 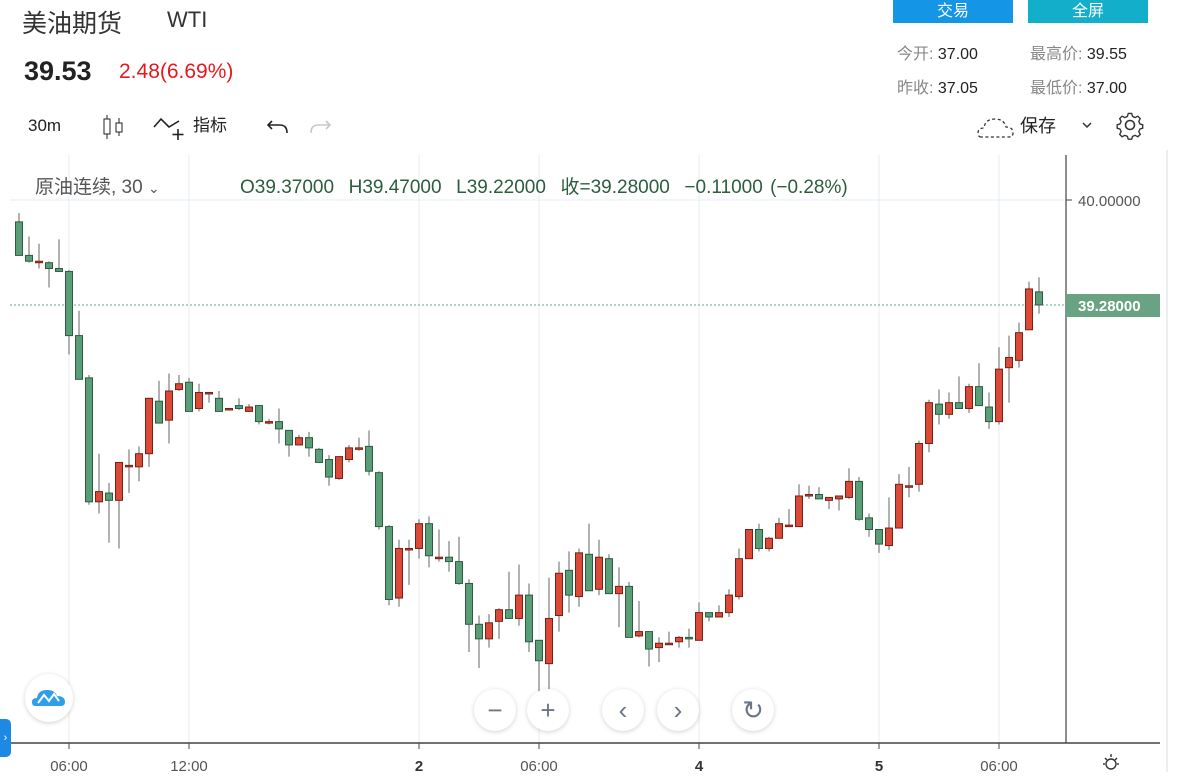 I want to click on save-button: 保存, so click(x=1038, y=126).